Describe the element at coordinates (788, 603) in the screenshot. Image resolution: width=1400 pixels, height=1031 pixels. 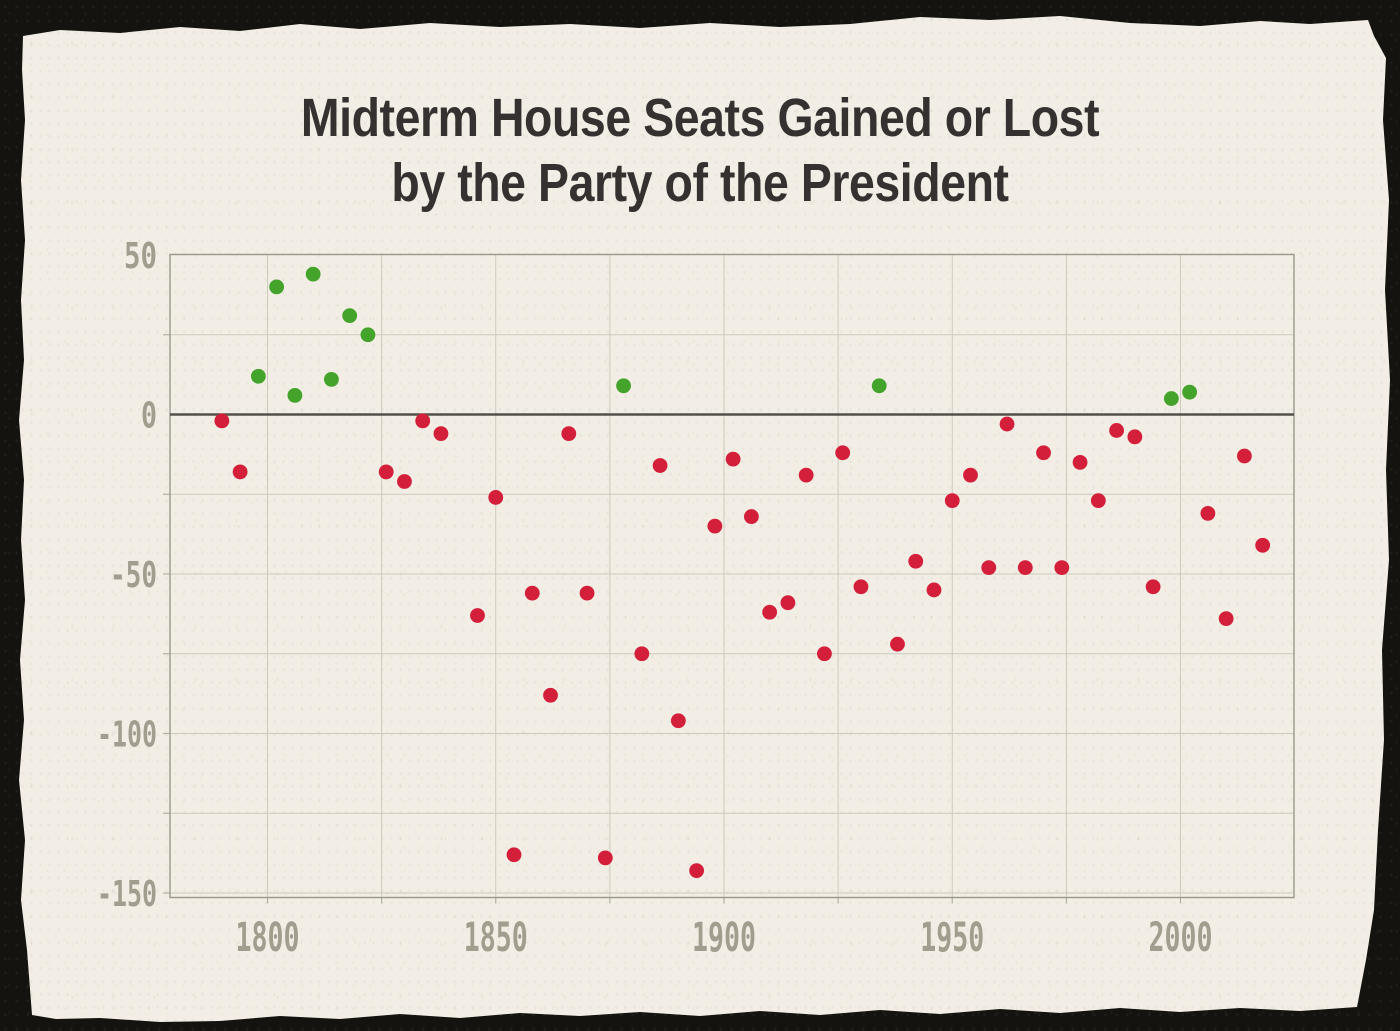
I see `data-point-1914` at that location.